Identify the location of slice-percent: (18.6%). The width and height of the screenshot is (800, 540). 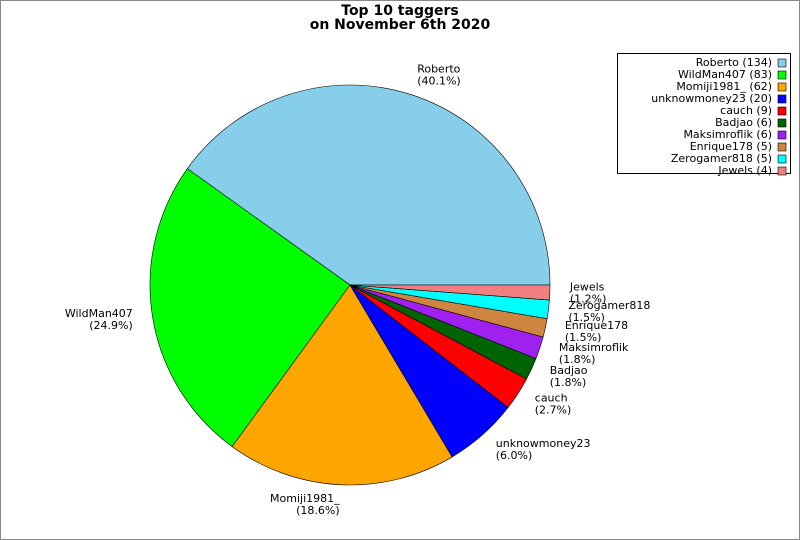
(318, 510).